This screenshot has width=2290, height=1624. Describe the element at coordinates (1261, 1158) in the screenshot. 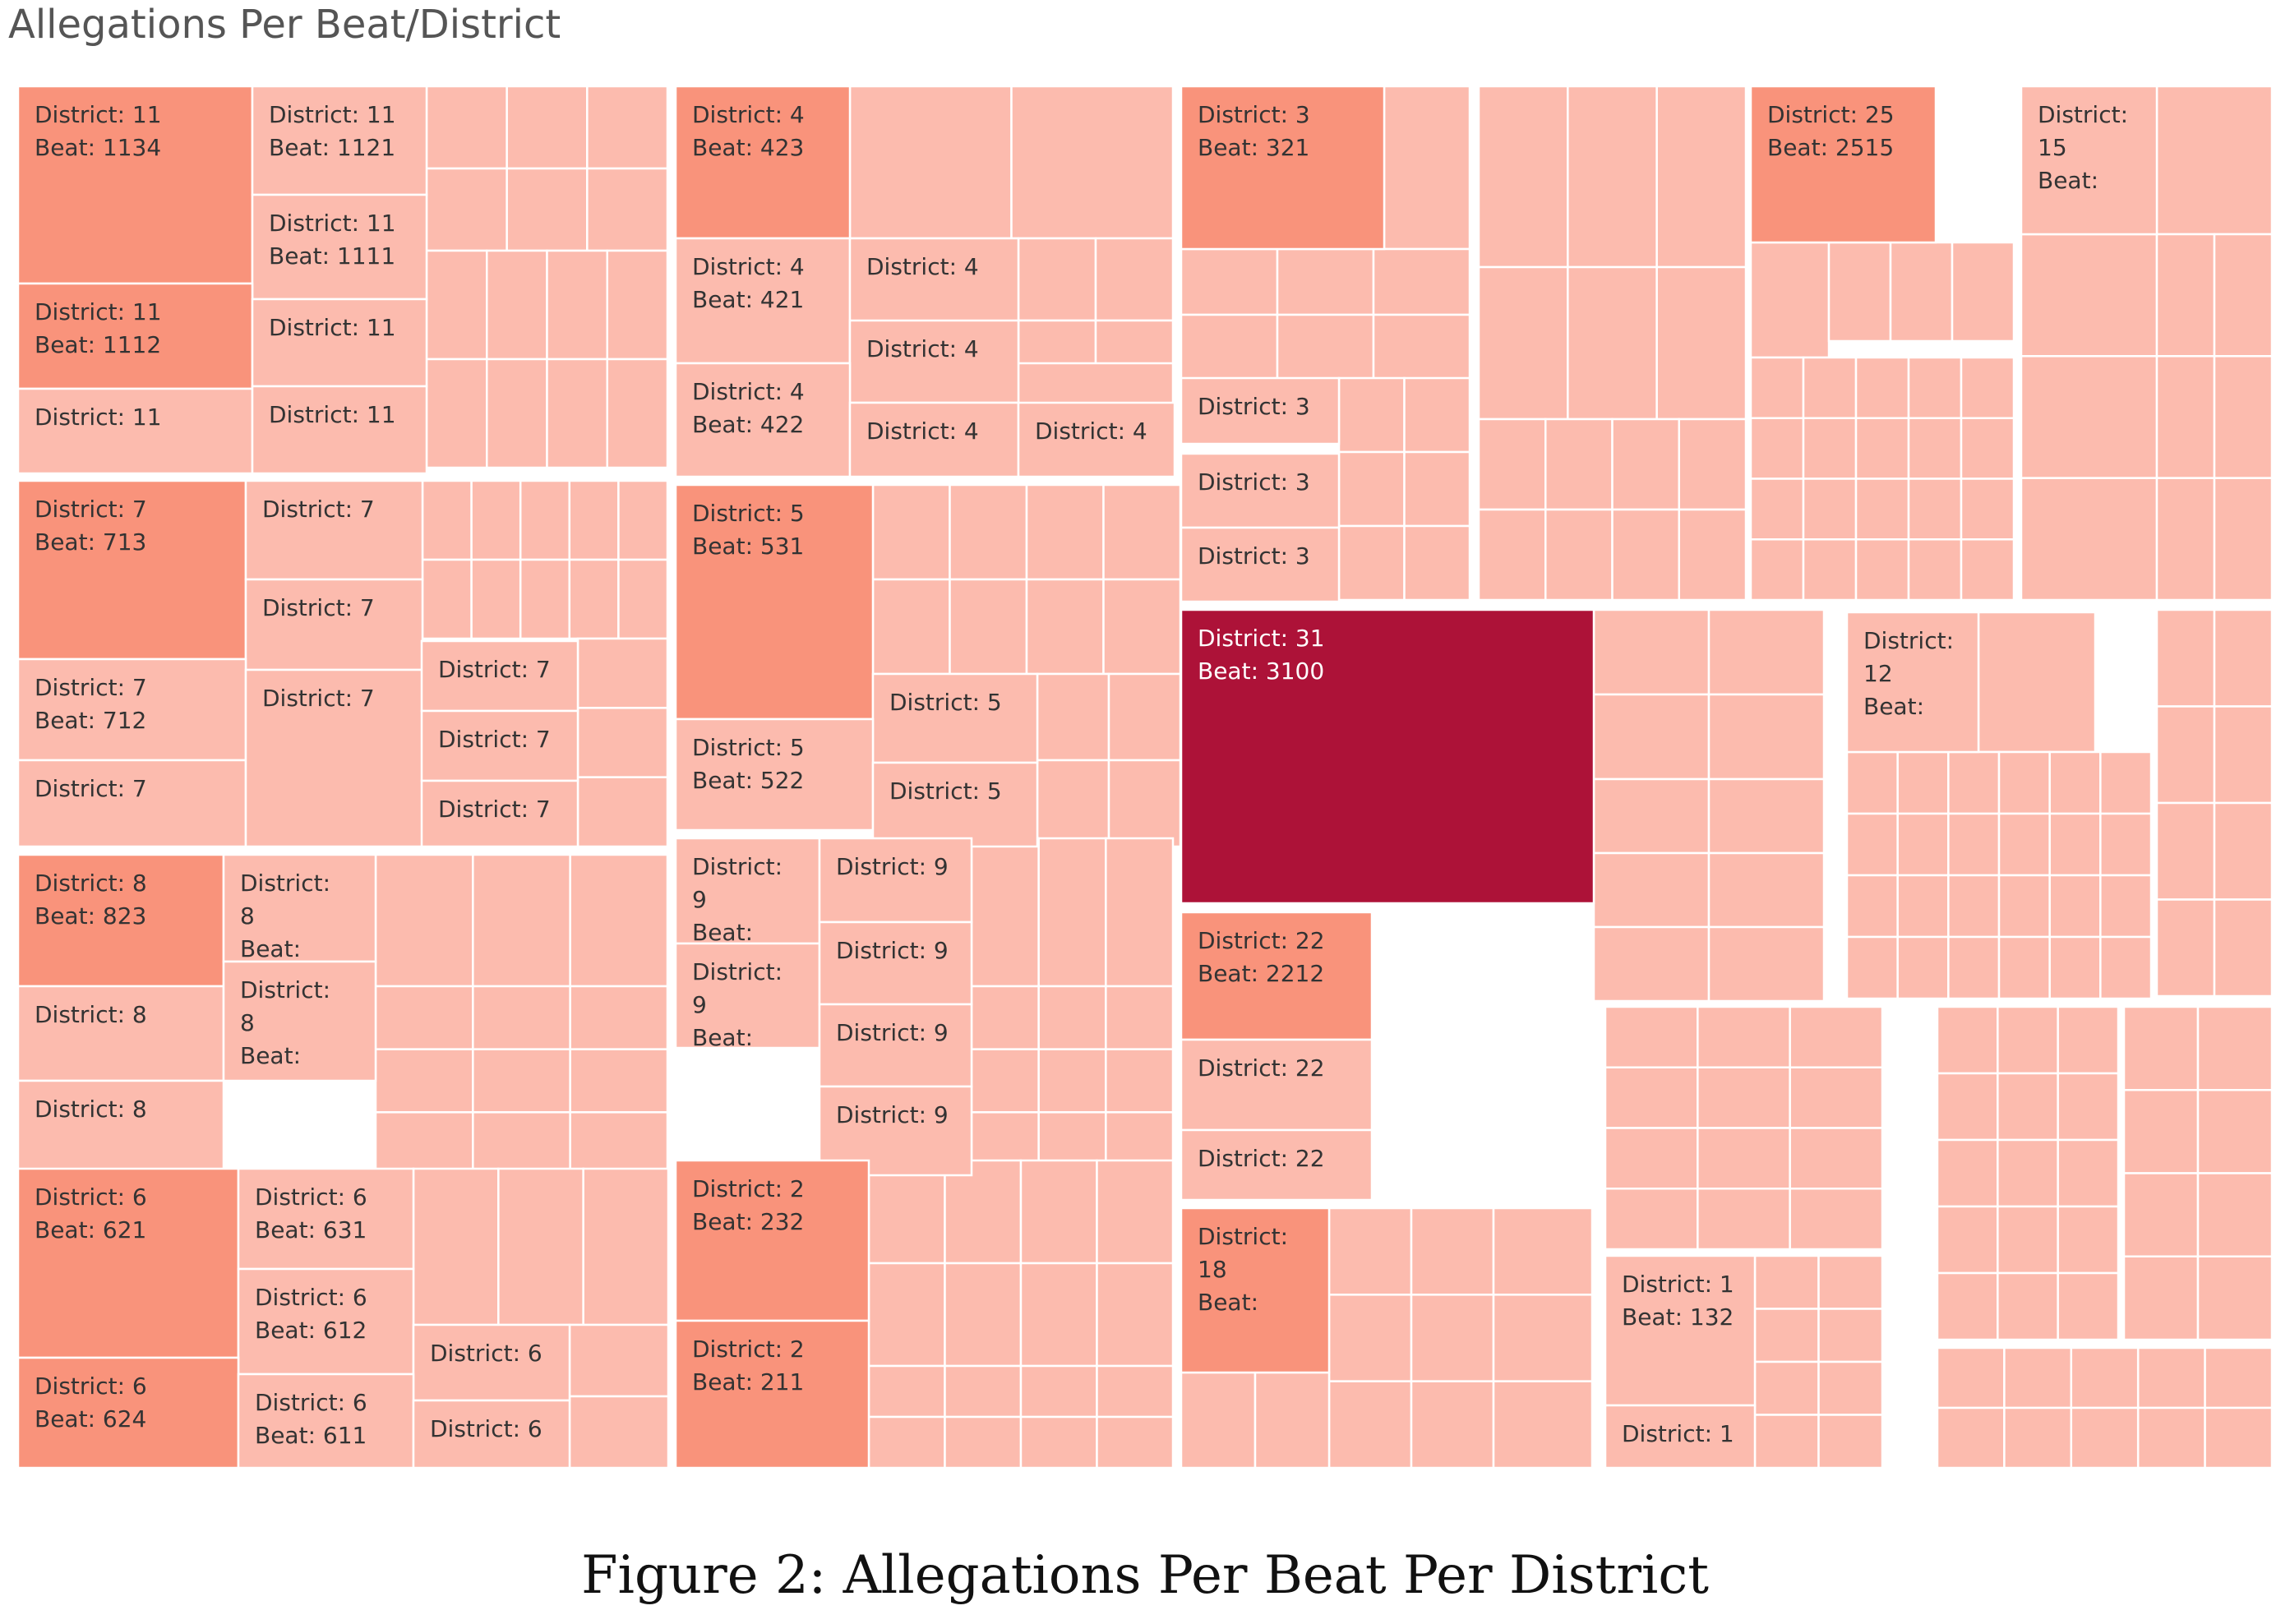

I see `tile-label: District: 22` at that location.